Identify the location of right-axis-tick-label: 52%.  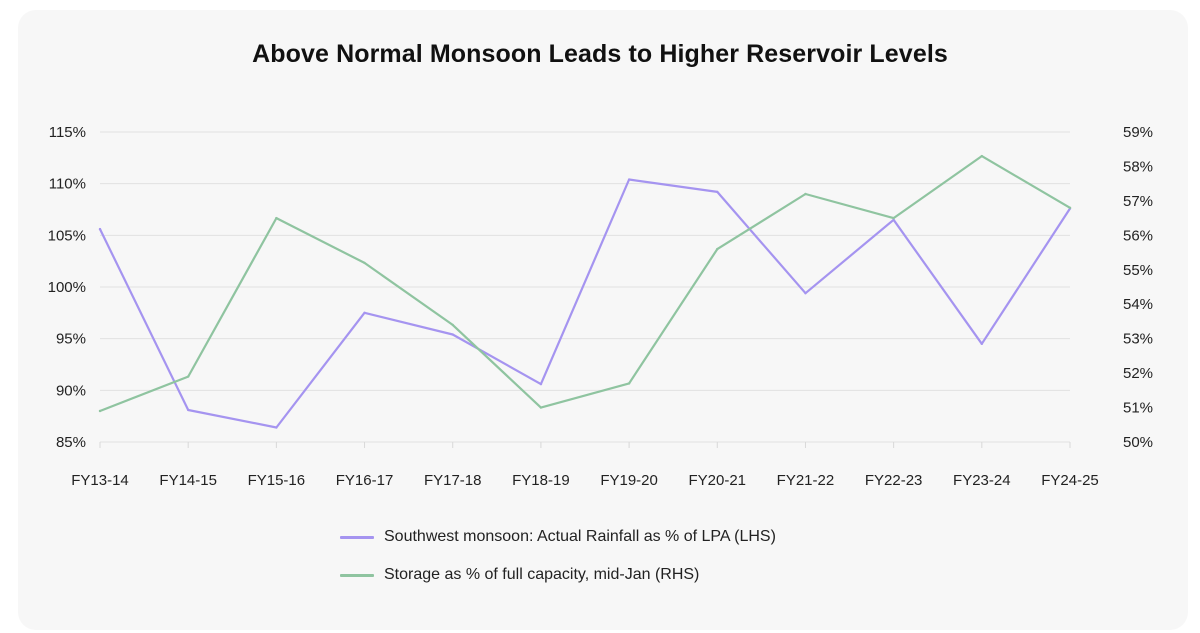
(1138, 373).